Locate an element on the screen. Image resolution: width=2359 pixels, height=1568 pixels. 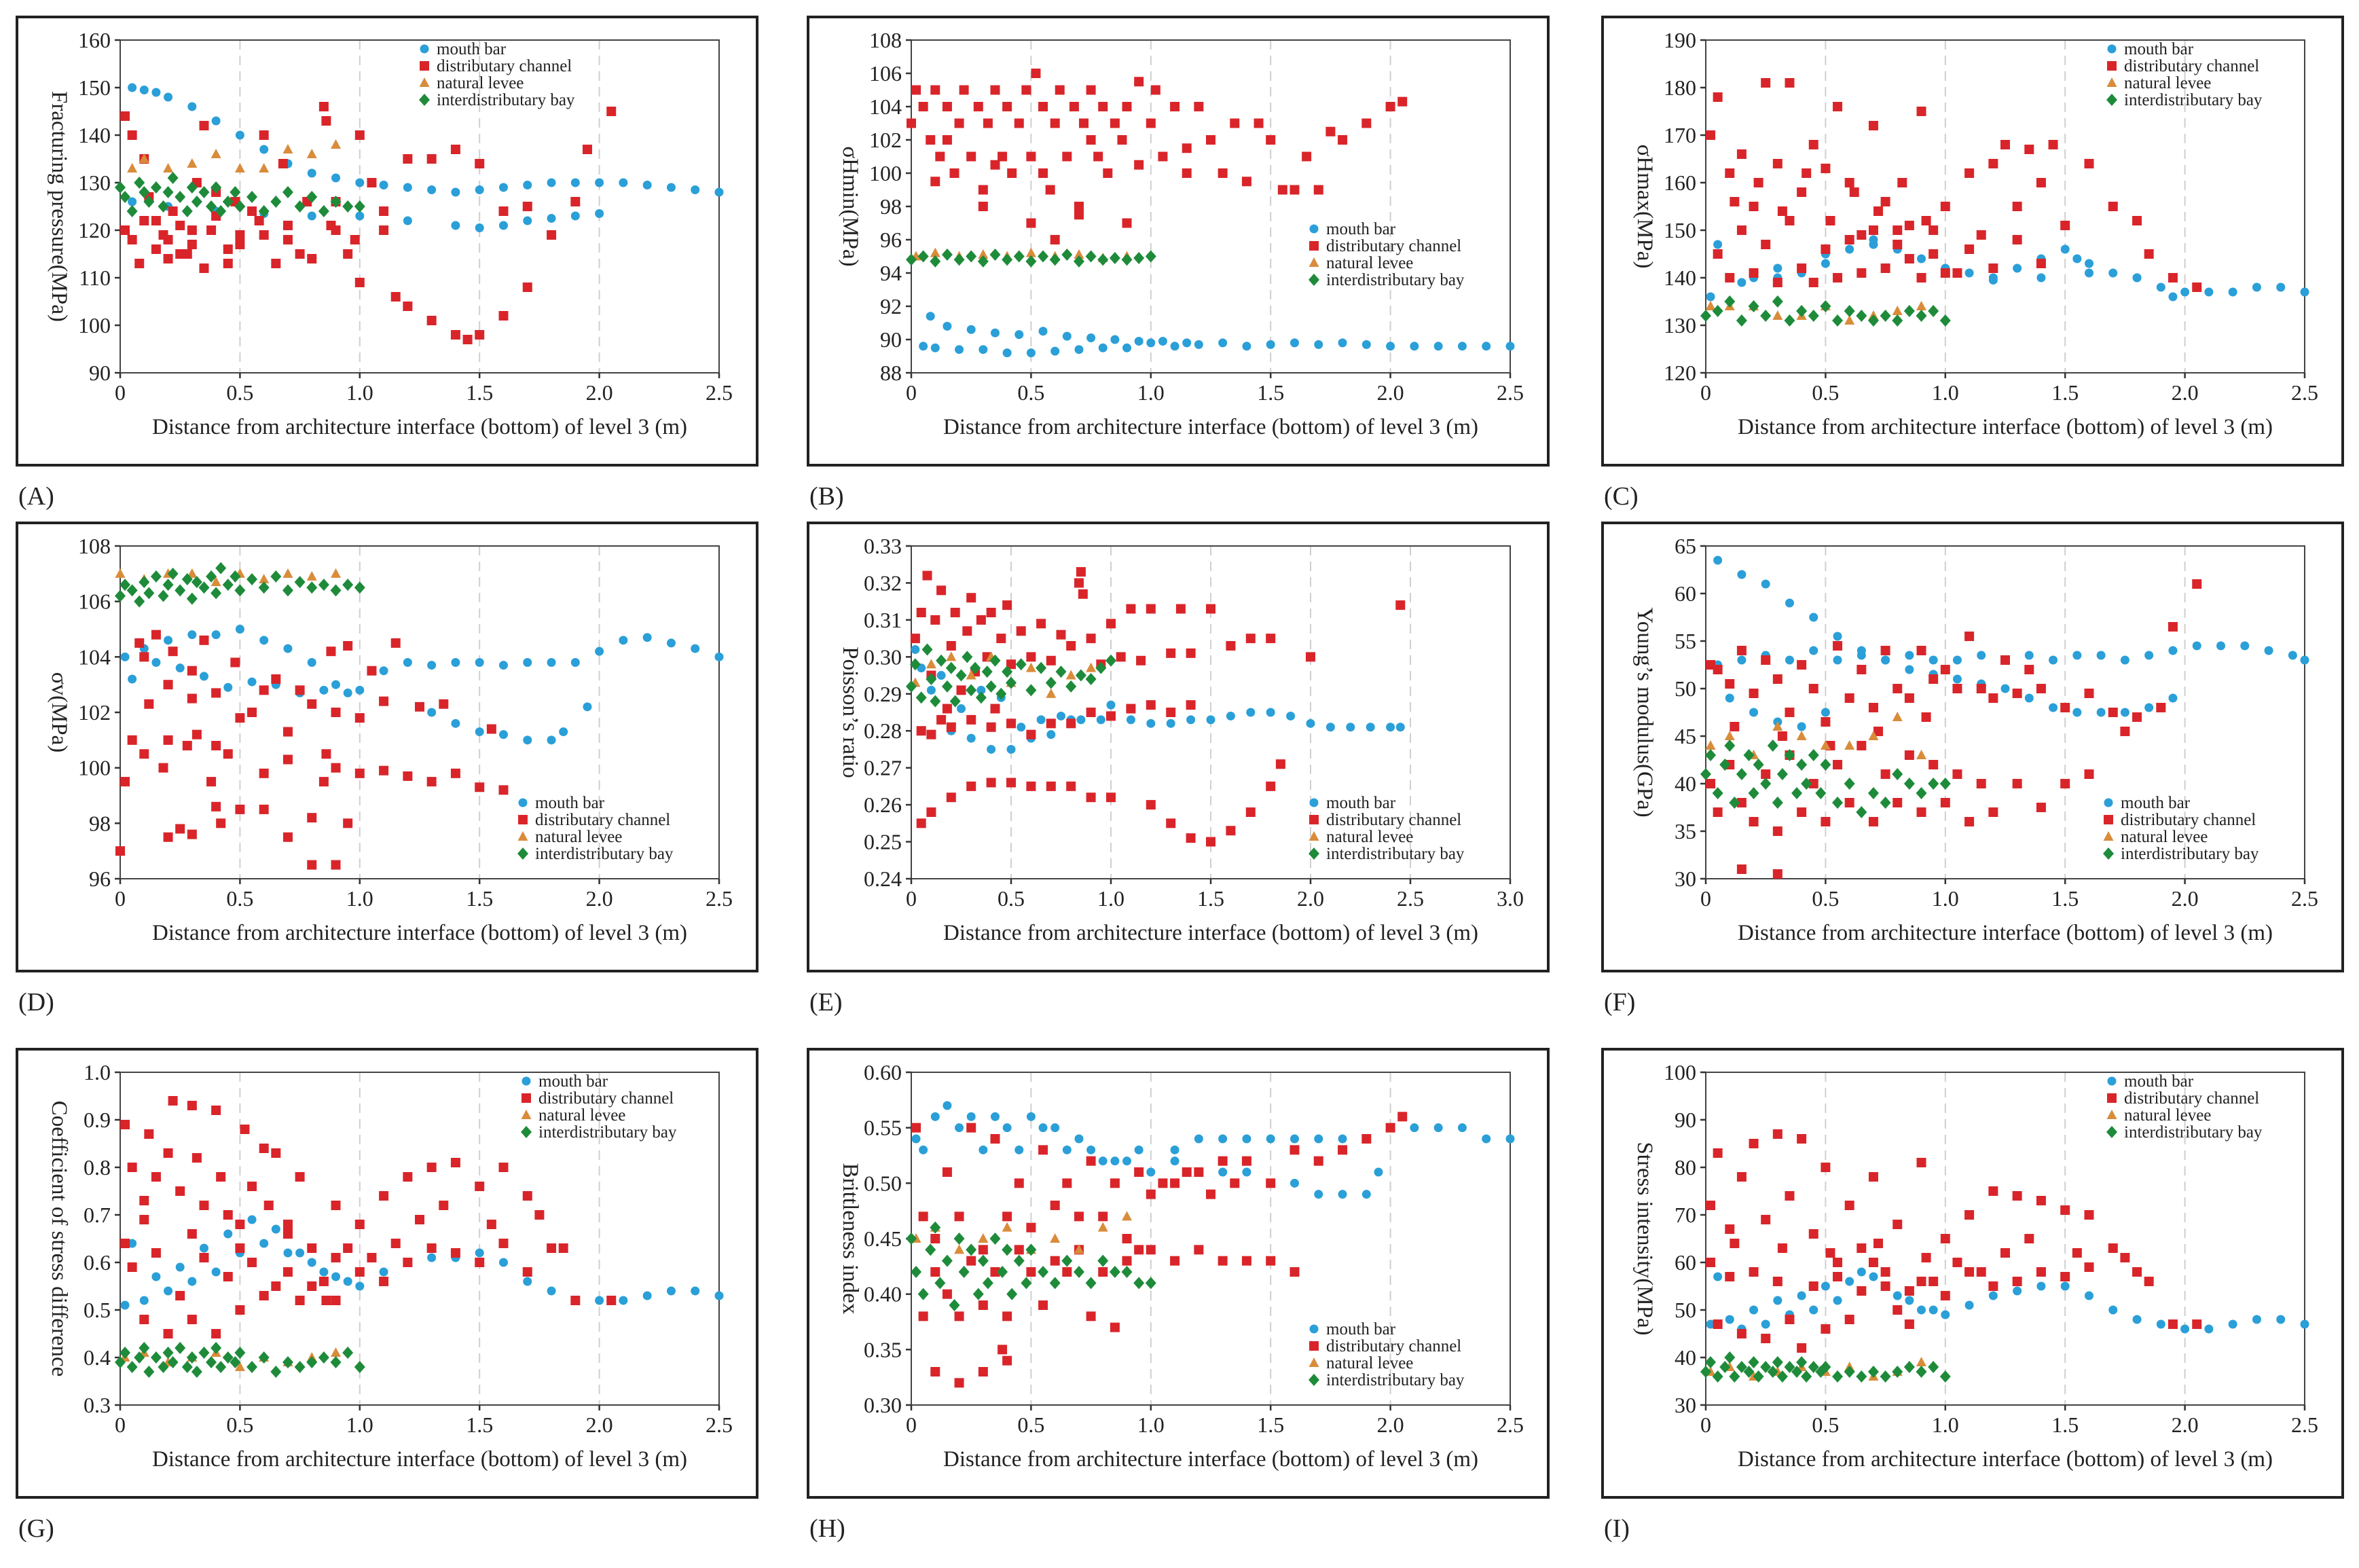
y-tick-label: 40 is located at coordinates (1685, 1357).